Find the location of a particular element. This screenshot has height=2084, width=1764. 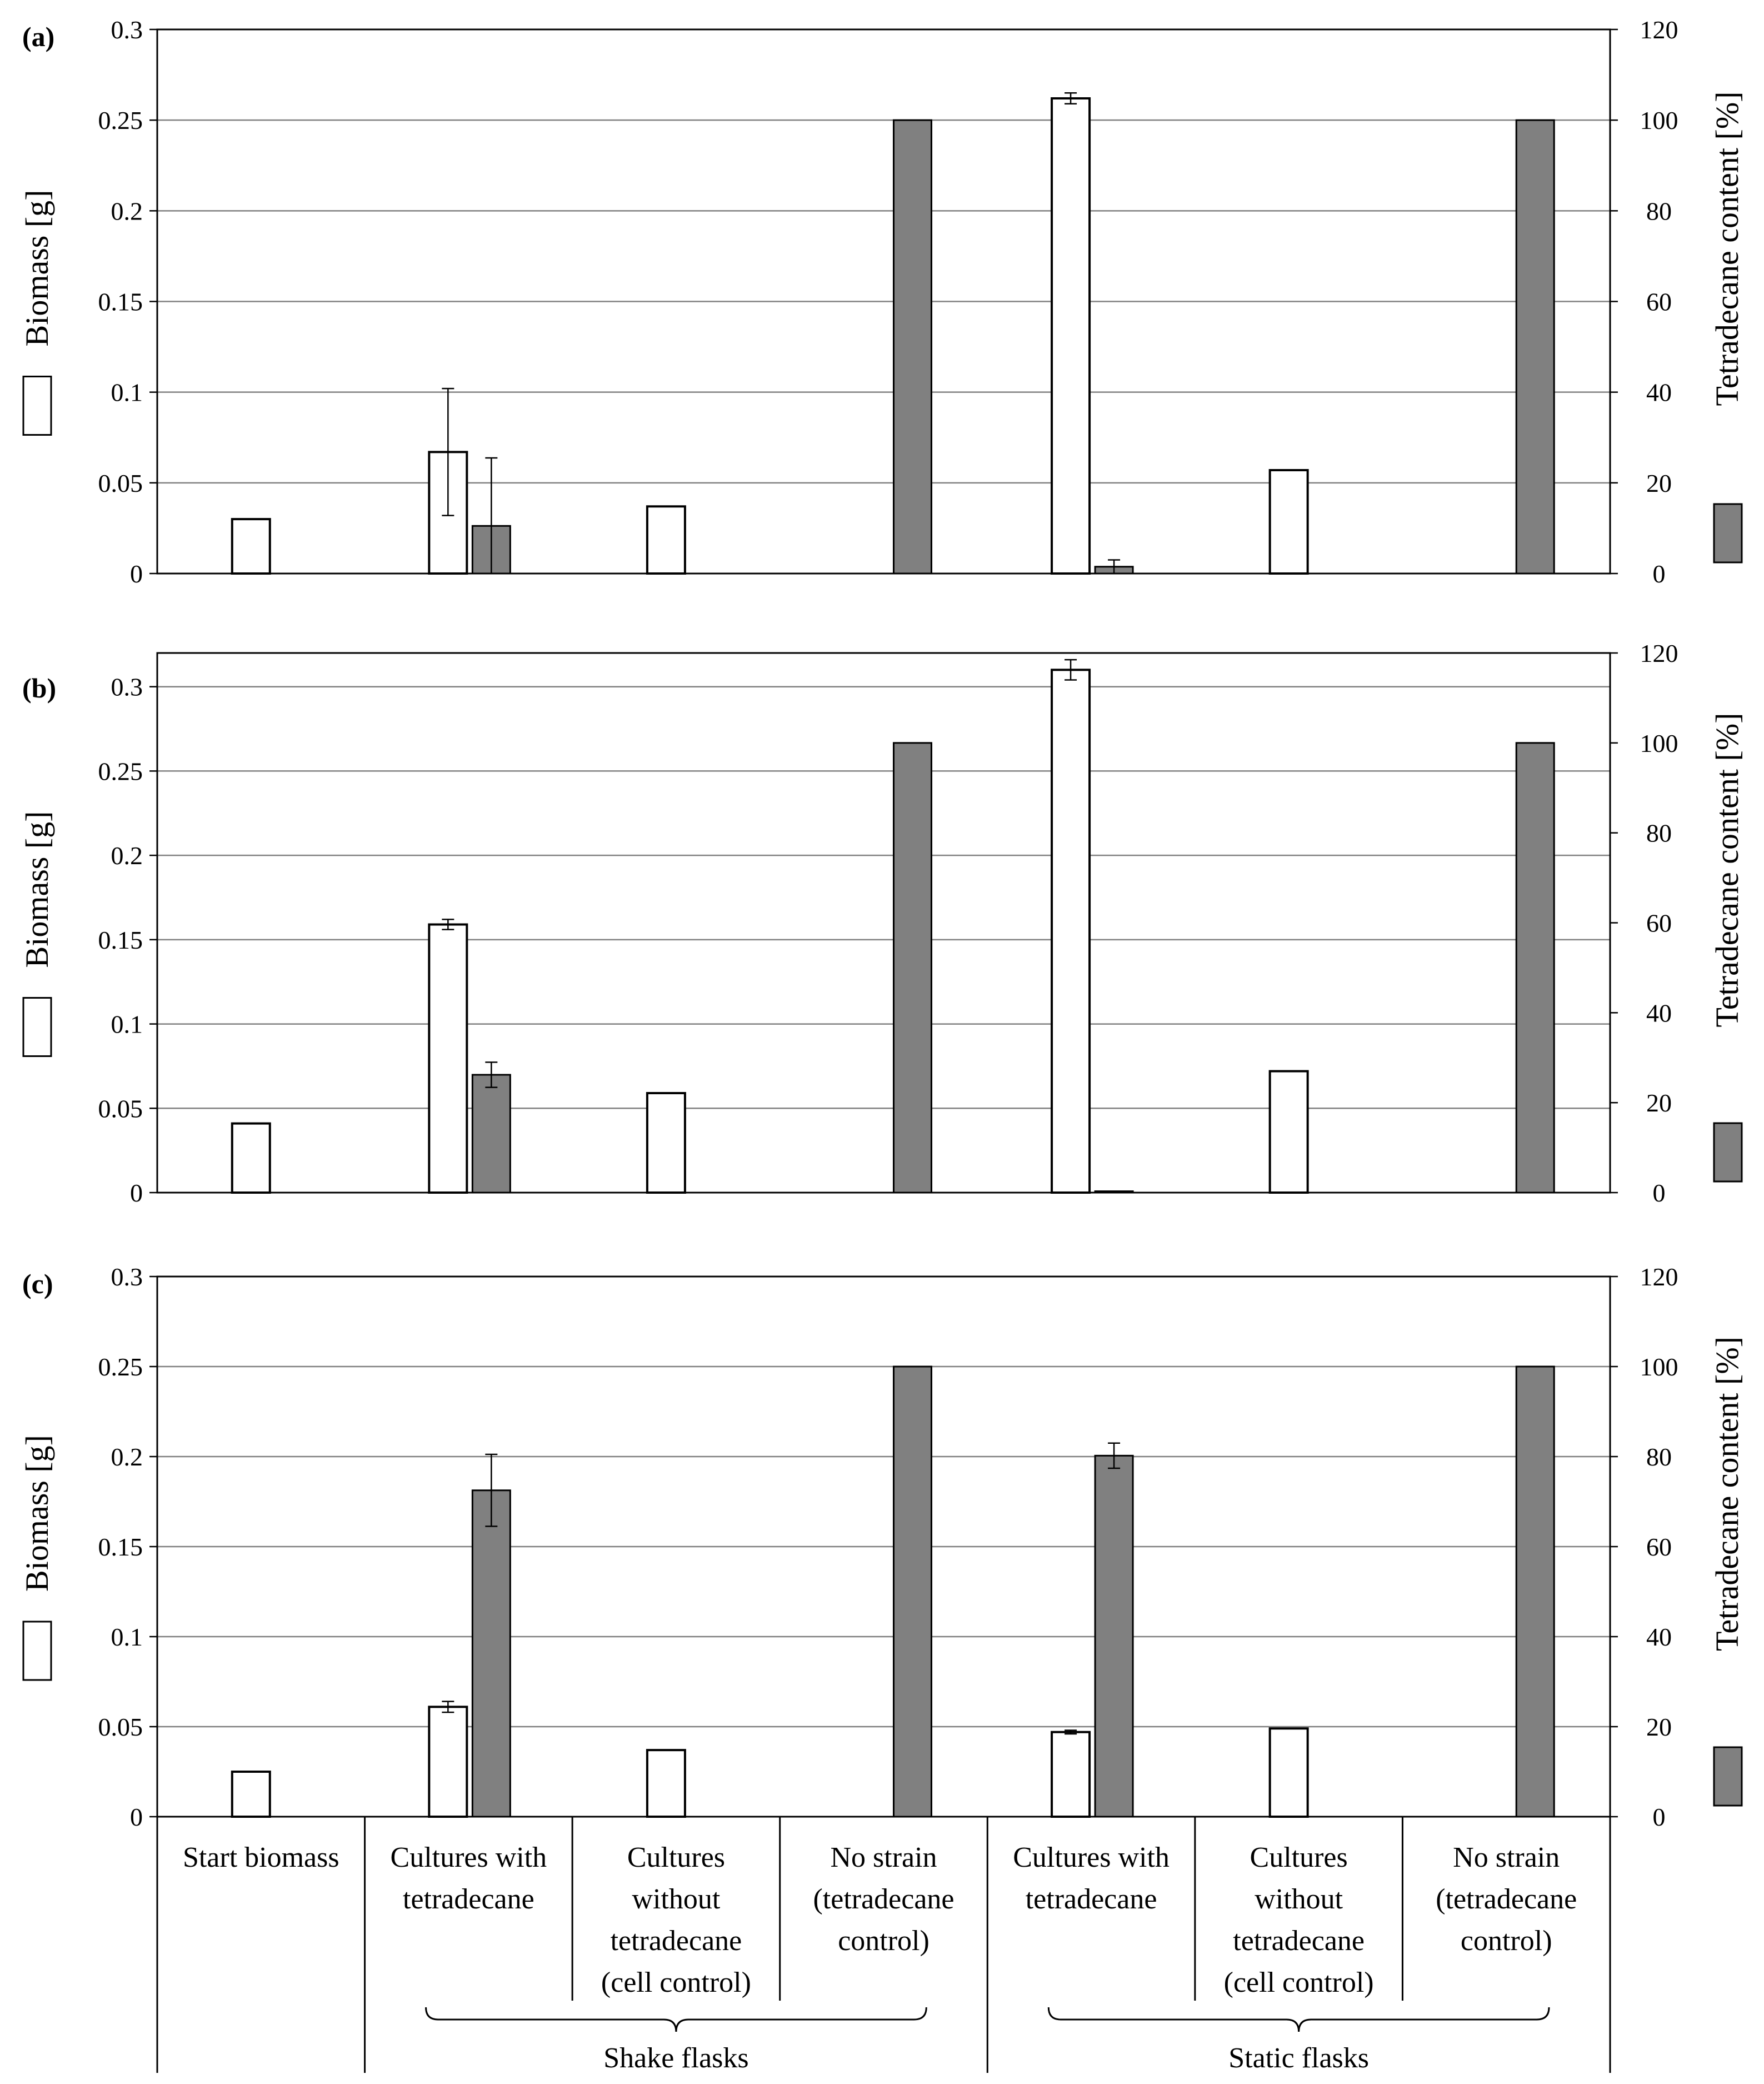

panel-label: (c) is located at coordinates (37, 1283).